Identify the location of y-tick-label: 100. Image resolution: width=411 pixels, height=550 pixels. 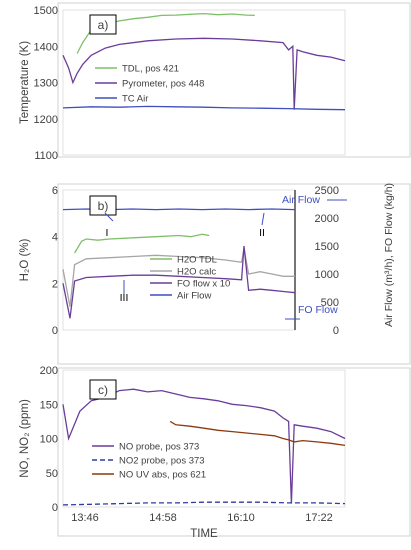
(49, 440).